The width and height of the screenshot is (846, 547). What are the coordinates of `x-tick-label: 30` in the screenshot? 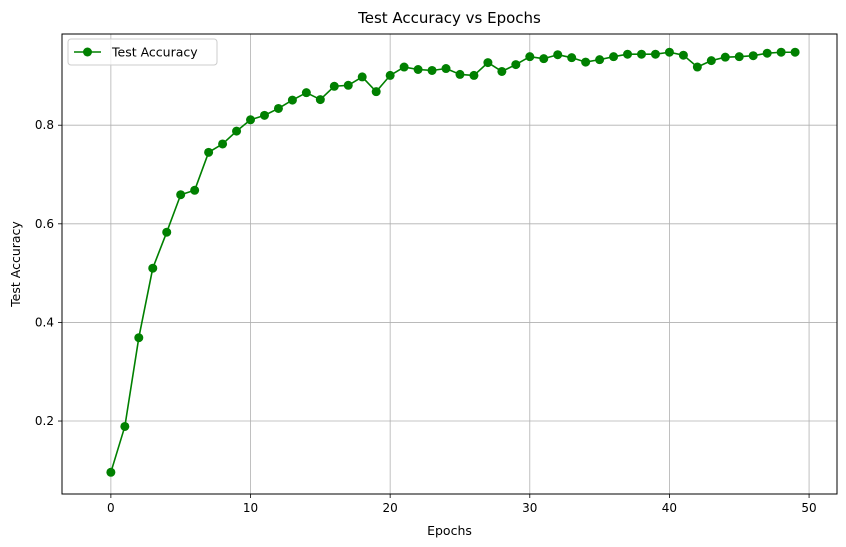 It's located at (529, 508).